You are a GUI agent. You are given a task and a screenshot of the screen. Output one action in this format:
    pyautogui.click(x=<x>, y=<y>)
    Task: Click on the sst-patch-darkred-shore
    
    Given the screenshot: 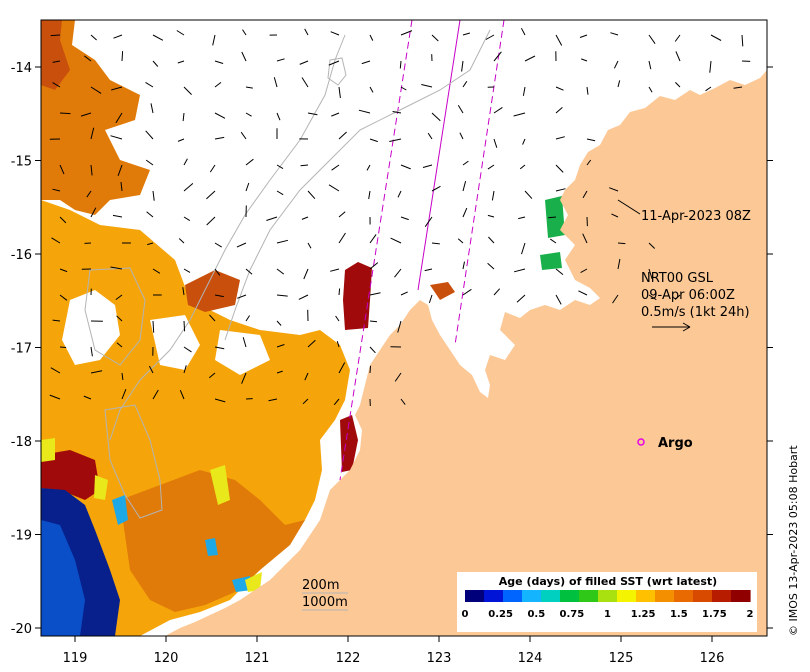 What is the action you would take?
    pyautogui.click(x=357, y=296)
    